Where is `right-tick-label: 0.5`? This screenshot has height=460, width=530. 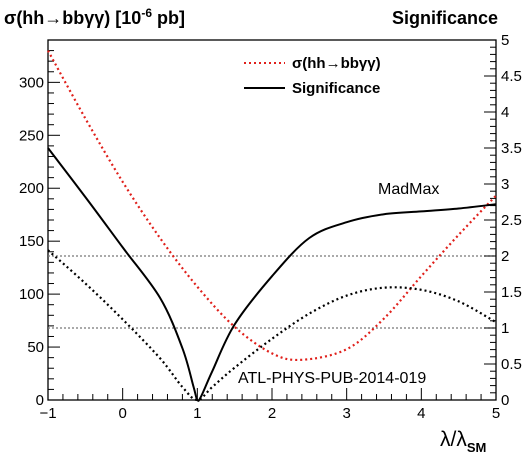
right-tick-label: 0.5 is located at coordinates (511, 364).